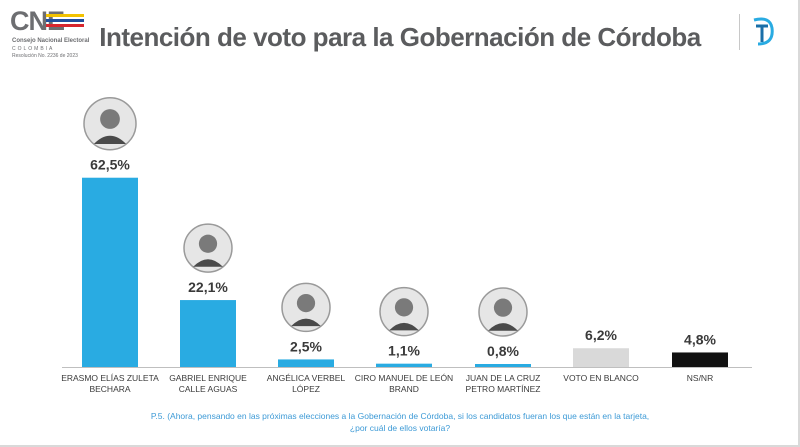  Describe the element at coordinates (601, 335) in the screenshot. I see `bar-value-label: 6,2%` at that location.